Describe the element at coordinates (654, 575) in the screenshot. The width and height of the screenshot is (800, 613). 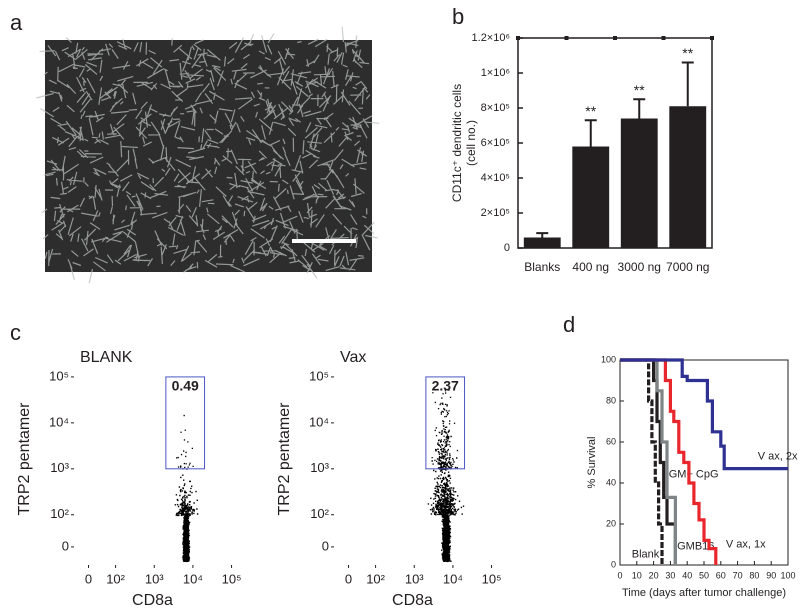
I see `x-tick-label: 20` at that location.